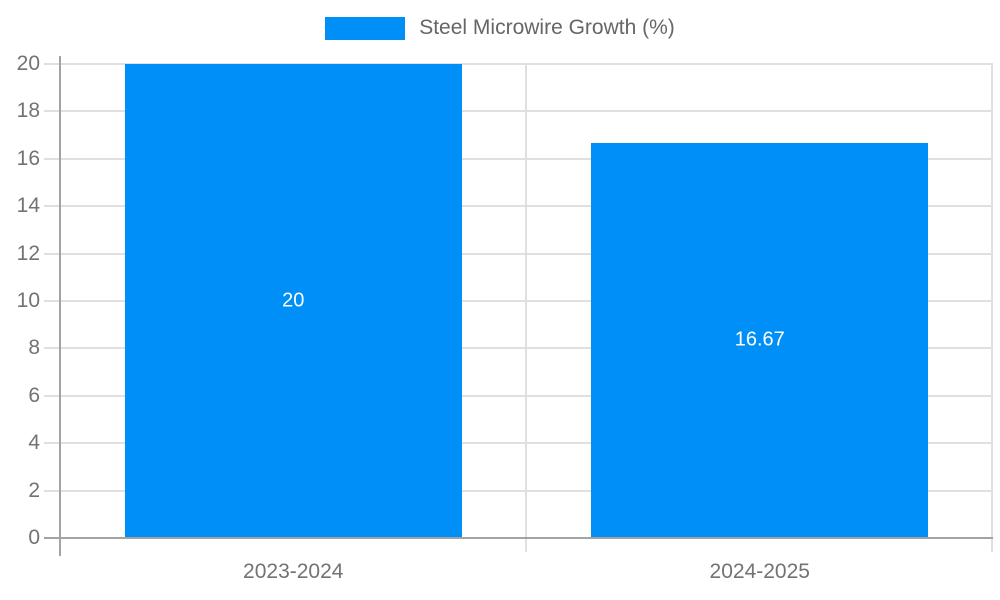 This screenshot has height=600, width=1000. What do you see at coordinates (365, 28) in the screenshot?
I see `legend-swatch` at bounding box center [365, 28].